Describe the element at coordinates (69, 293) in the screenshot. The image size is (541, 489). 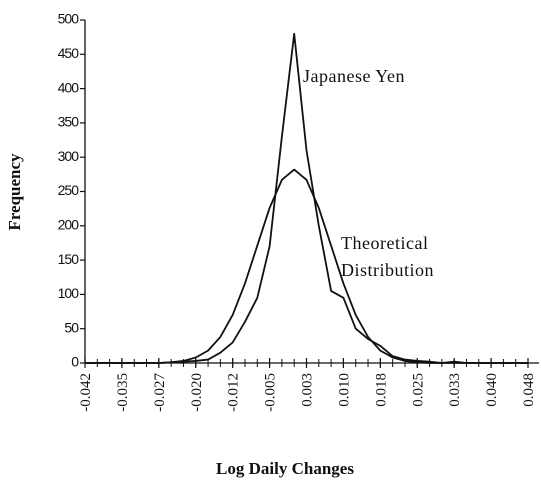
I see `y-tick-label: 100` at that location.